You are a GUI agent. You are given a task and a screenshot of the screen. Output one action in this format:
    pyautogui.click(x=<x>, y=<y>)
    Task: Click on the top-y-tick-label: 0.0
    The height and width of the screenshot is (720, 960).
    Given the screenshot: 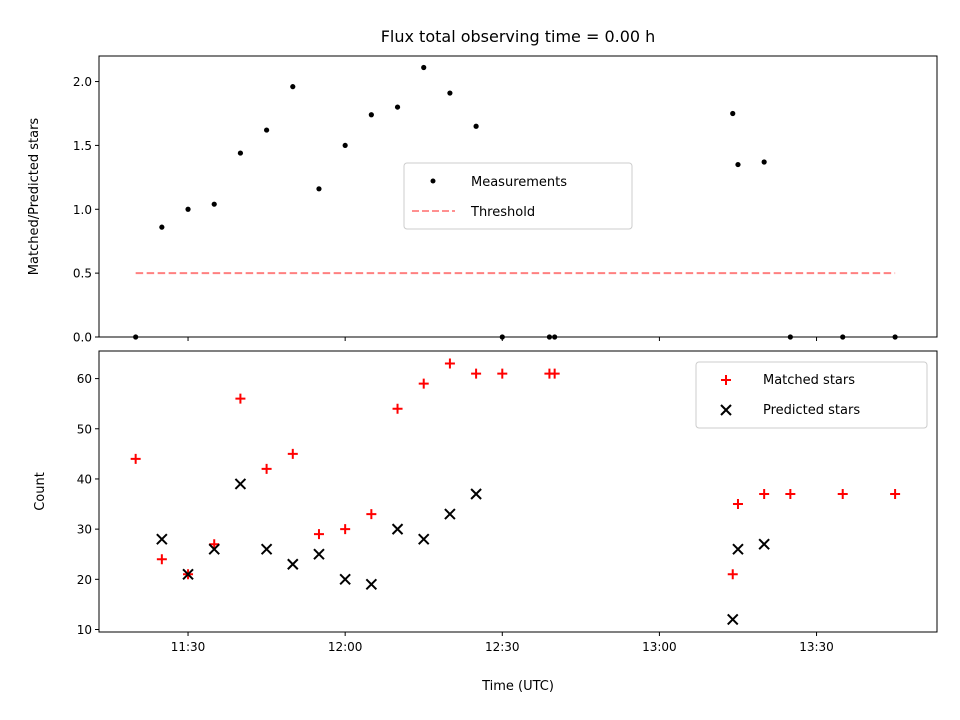 What is the action you would take?
    pyautogui.click(x=82, y=338)
    